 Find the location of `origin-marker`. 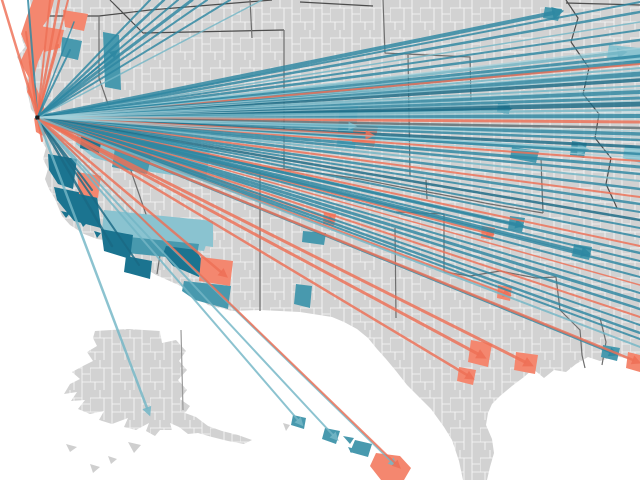

origin-marker is located at coordinates (37, 117).